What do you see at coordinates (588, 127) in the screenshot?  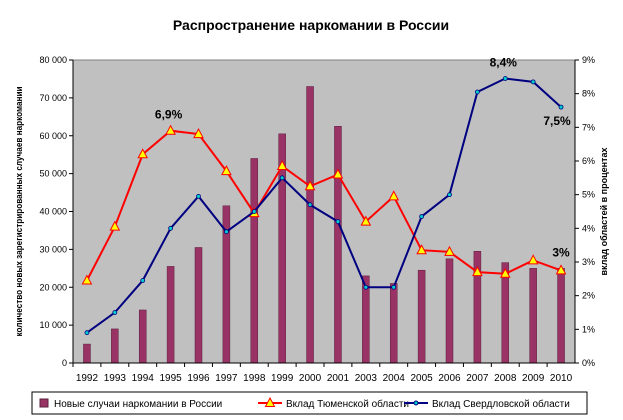 I see `y-right-tick-label: 7%` at bounding box center [588, 127].